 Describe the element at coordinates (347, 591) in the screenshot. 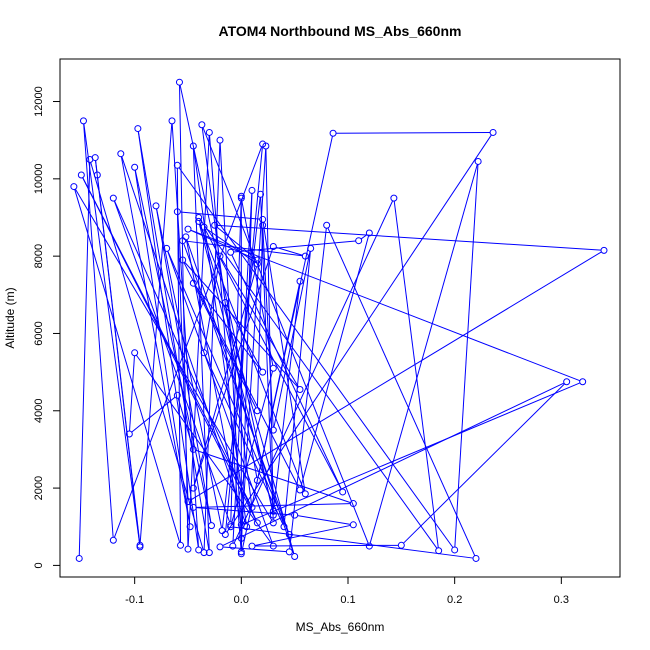

I see `x-axis: -0.1 0.0 0.1 0.2 0.3` at that location.